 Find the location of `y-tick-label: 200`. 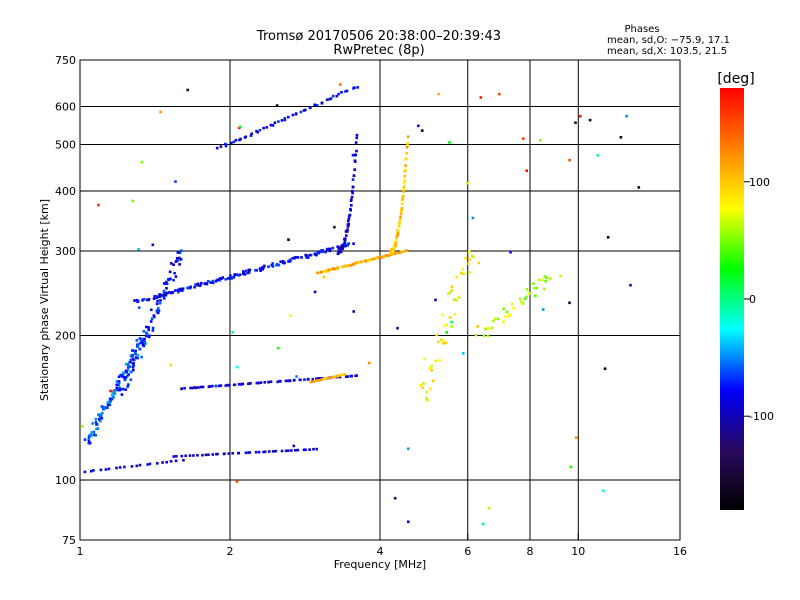

y-tick-label: 200 is located at coordinates (65, 336).